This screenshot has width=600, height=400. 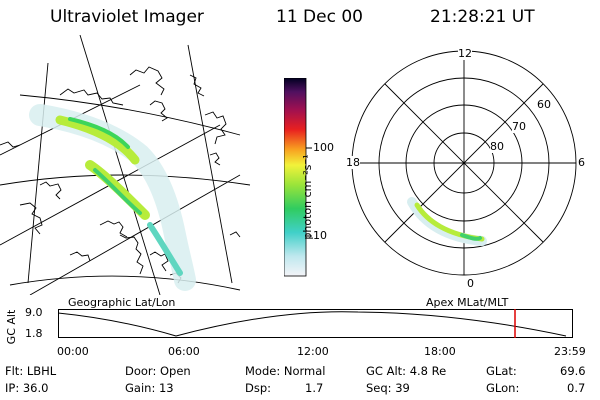 I want to click on glon-value: 0.7, so click(x=576, y=388).